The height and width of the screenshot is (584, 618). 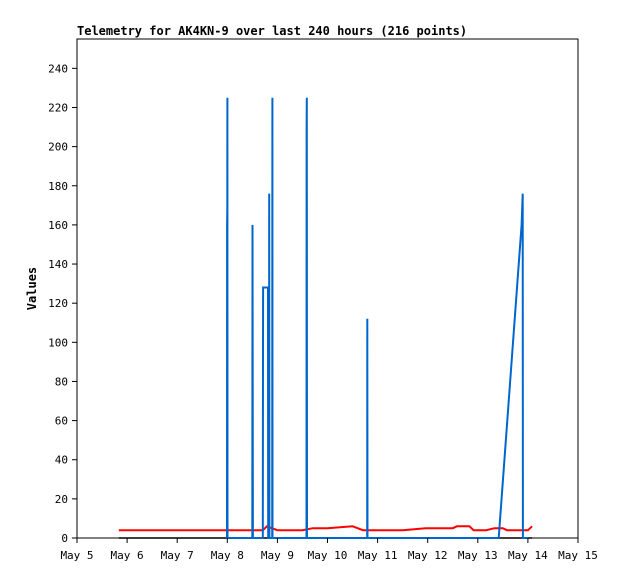 I want to click on y-tick-label: 180, so click(x=58, y=186).